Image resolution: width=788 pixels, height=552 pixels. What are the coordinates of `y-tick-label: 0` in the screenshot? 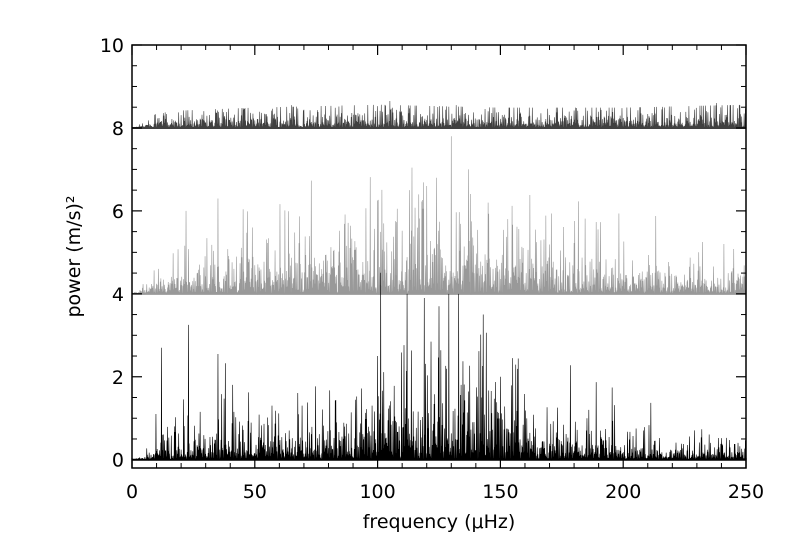 It's located at (118, 461).